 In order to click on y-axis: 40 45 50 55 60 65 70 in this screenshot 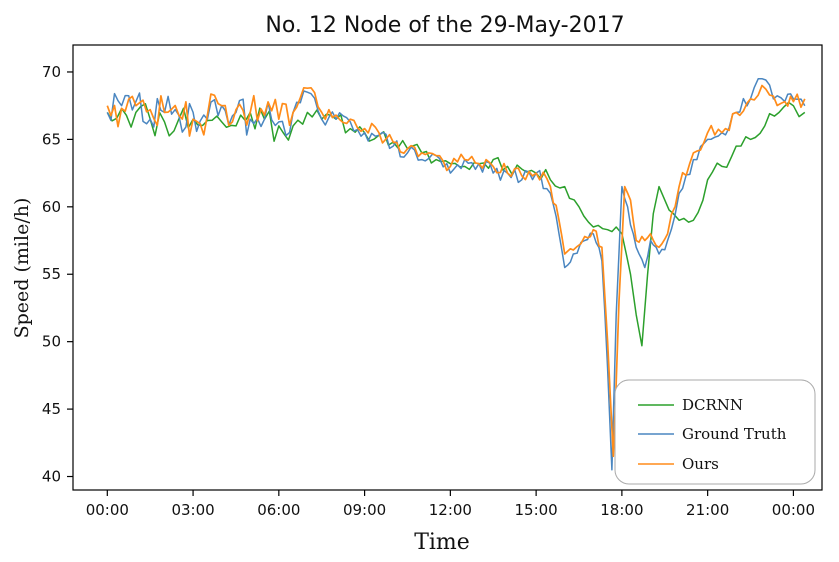, I will do `click(57, 274)`.